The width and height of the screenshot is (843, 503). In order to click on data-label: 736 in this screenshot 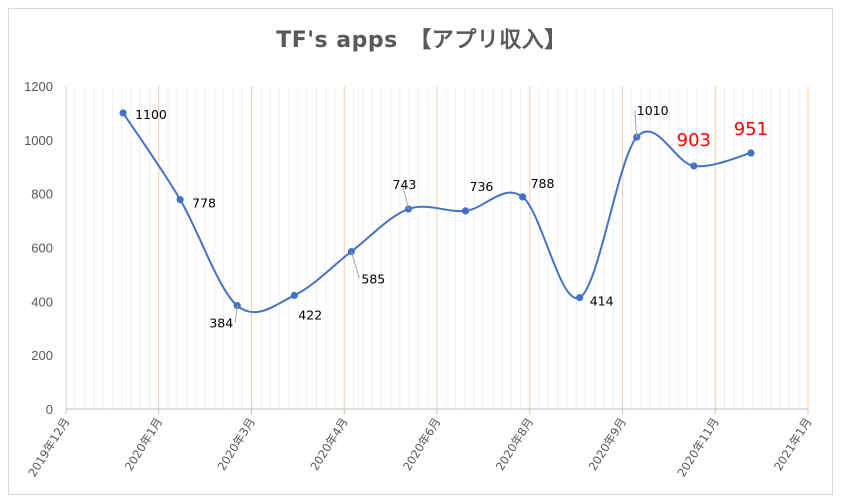, I will do `click(482, 186)`.